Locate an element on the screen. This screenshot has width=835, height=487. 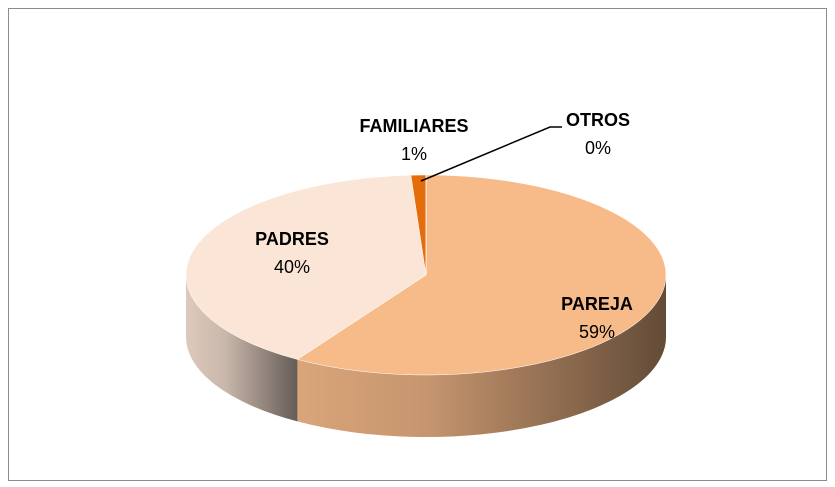
pie-slice is located at coordinates (306, 267).